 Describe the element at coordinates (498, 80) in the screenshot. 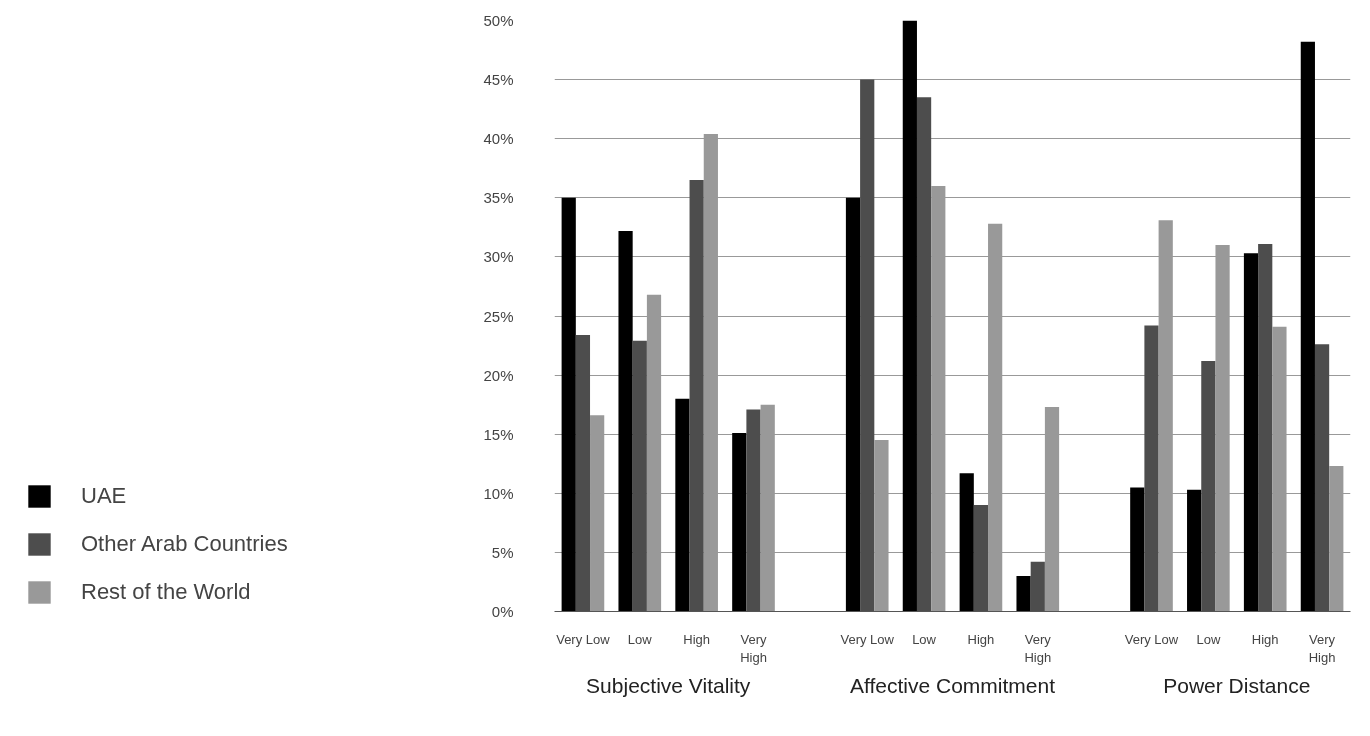

I see `y-tick-label: 45%` at that location.